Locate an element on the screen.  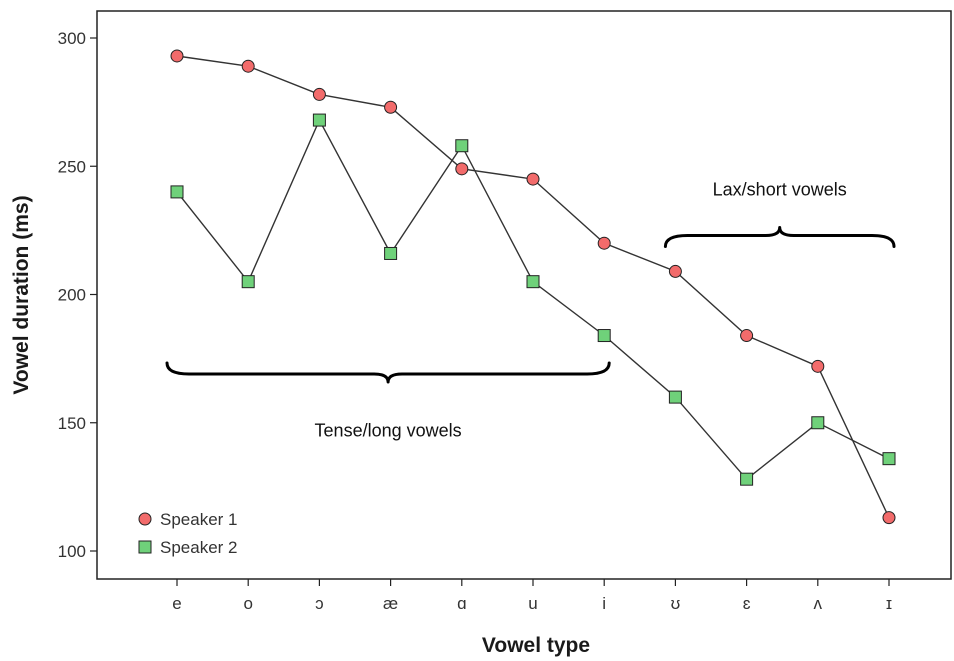
y-tick-label: 200 is located at coordinates (72, 295).